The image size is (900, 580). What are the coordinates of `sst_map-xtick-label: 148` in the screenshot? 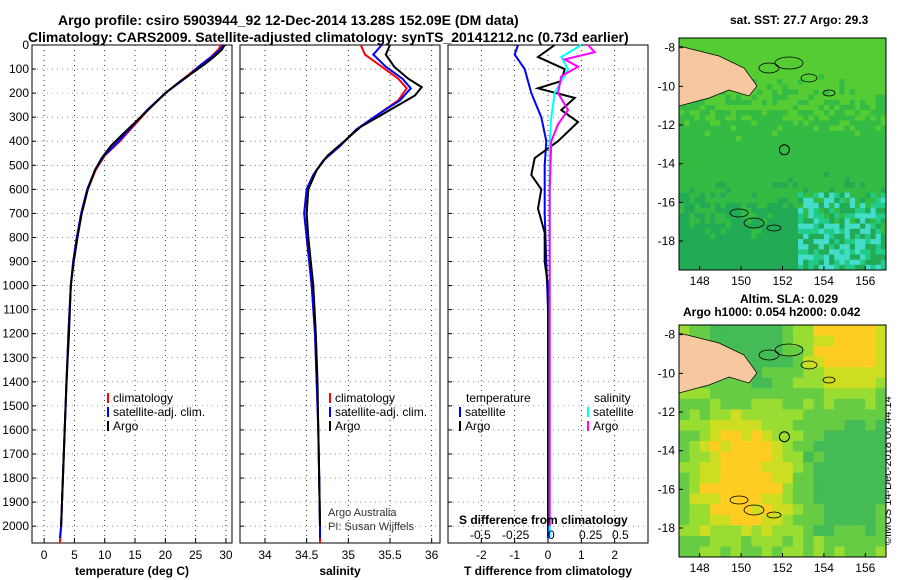 It's located at (700, 281).